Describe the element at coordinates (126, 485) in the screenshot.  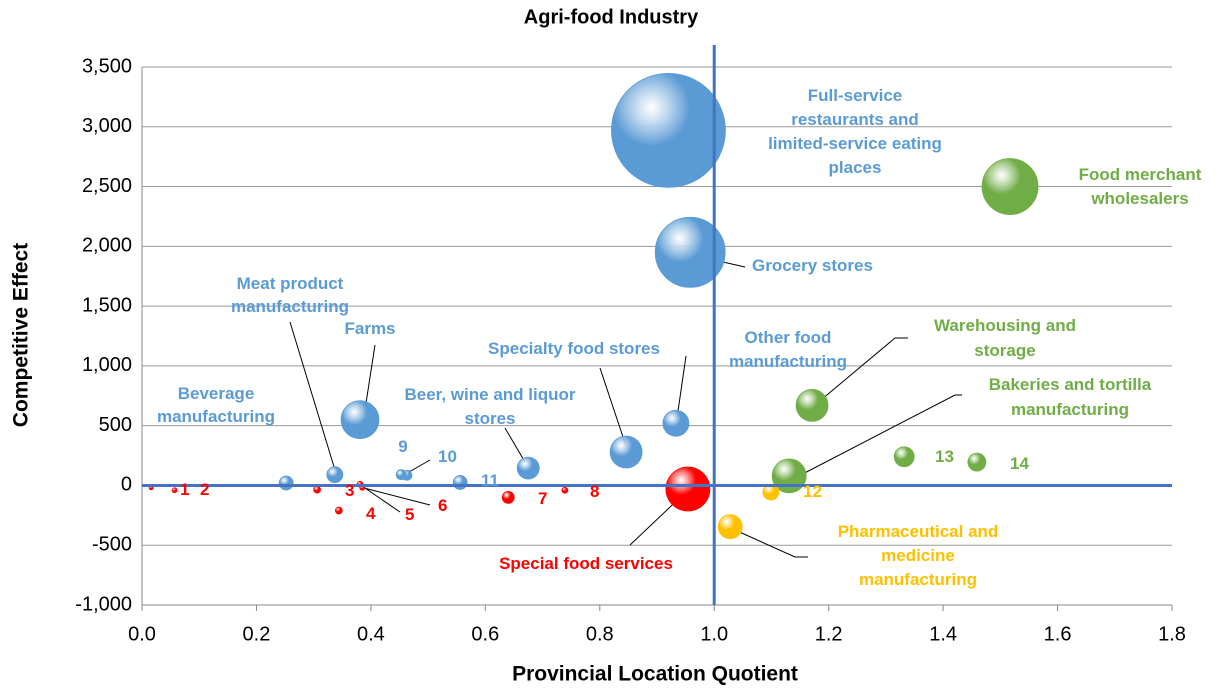
I see `y-tick-label: 0` at that location.